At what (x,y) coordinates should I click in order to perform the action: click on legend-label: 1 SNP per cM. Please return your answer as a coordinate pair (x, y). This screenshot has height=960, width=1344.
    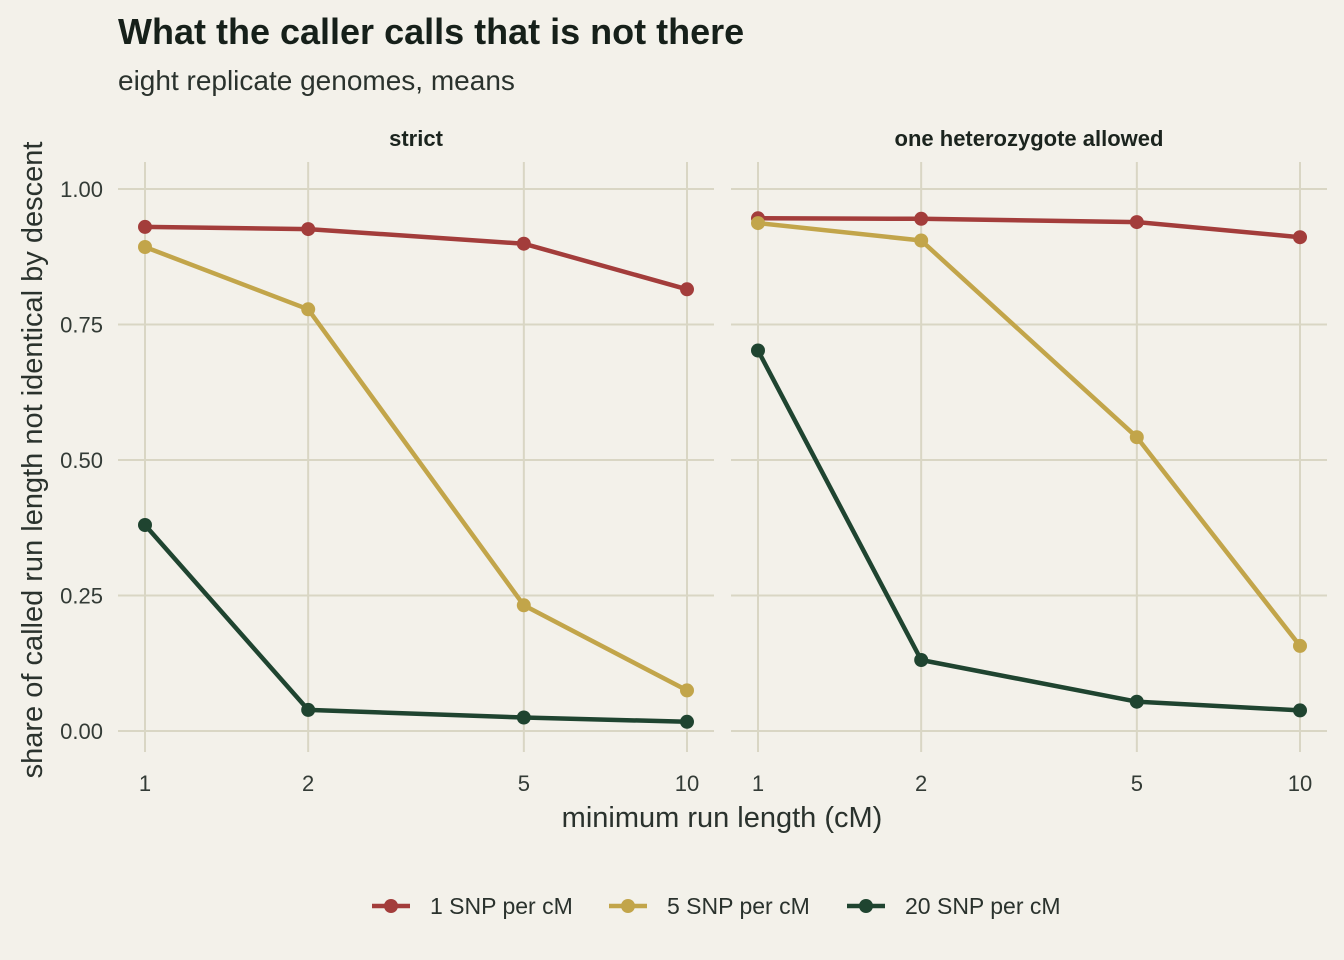
    Looking at the image, I should click on (501, 906).